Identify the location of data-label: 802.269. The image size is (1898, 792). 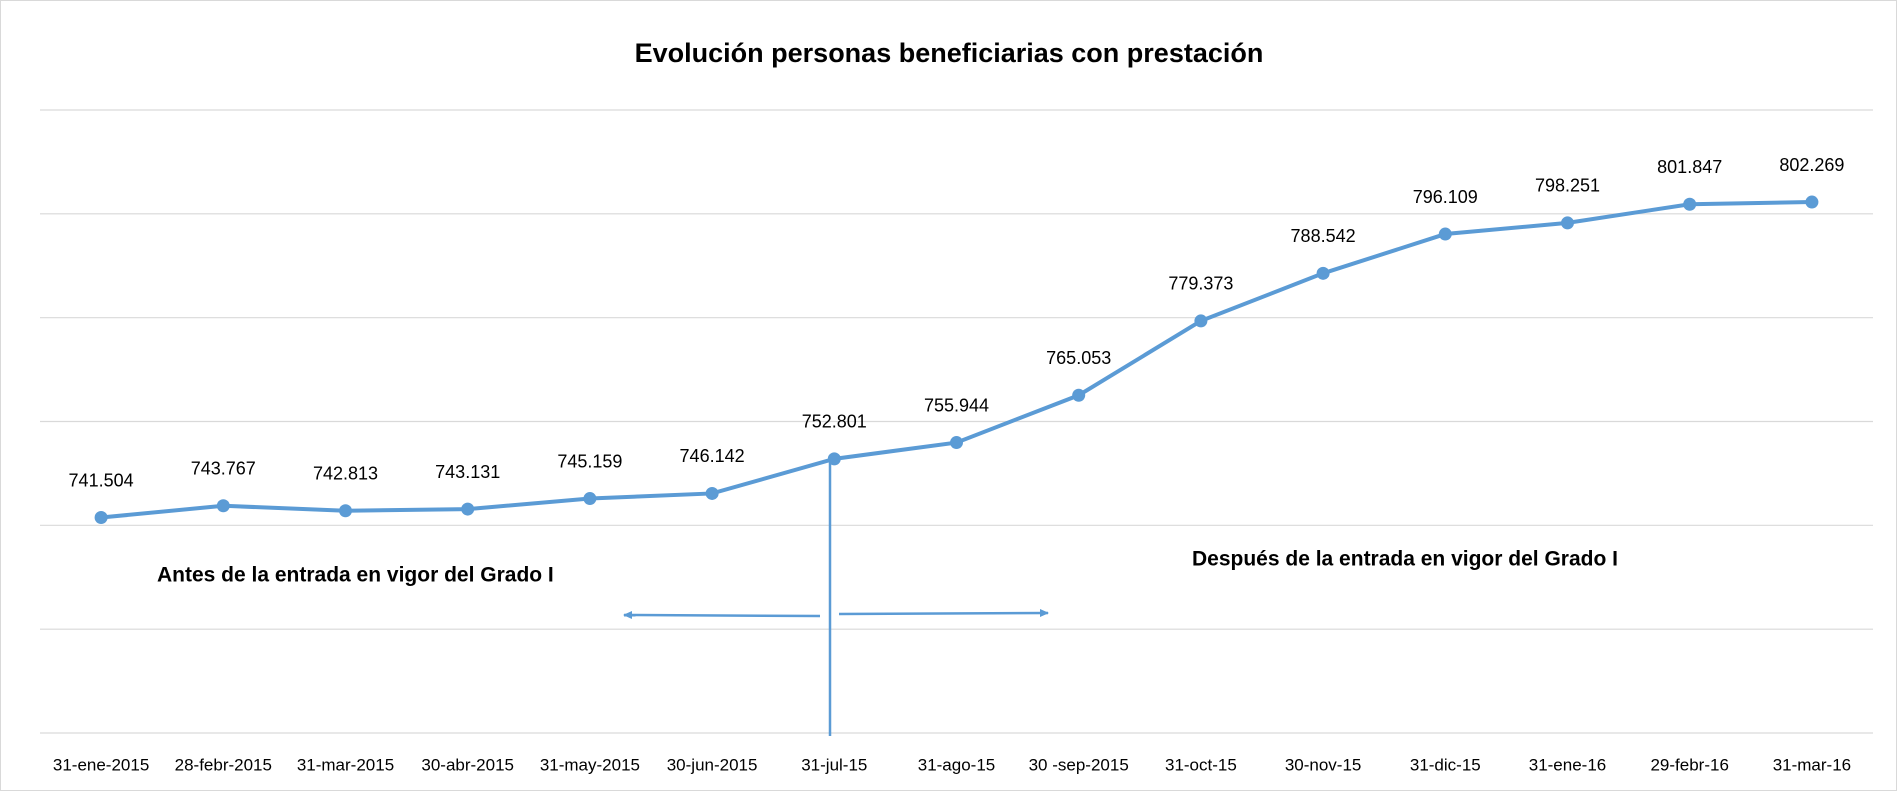
(1811, 165).